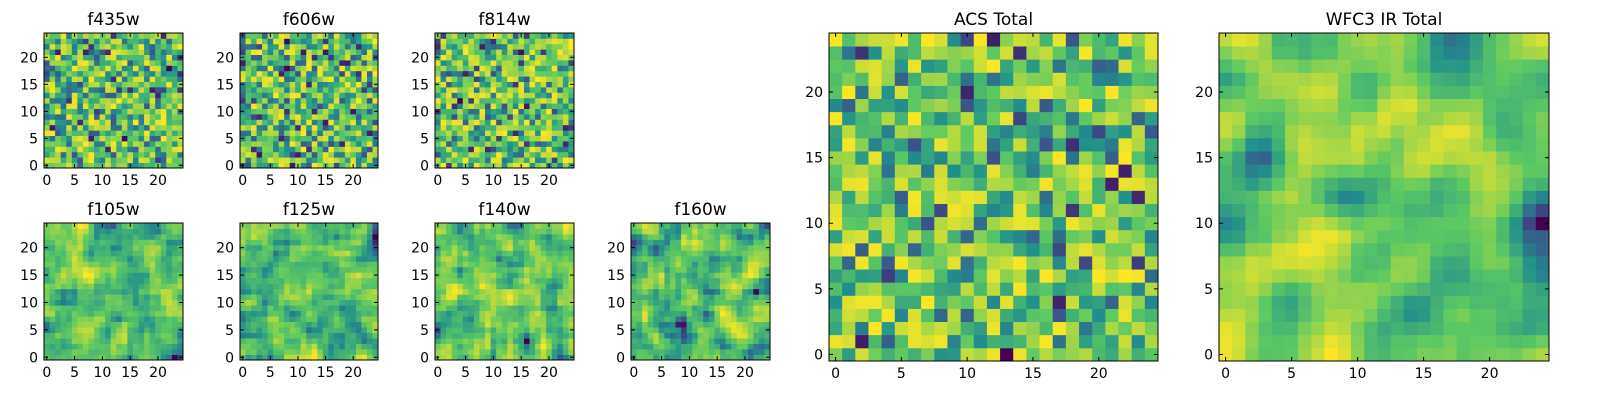  What do you see at coordinates (616, 276) in the screenshot?
I see `y-tick-label: 15` at bounding box center [616, 276].